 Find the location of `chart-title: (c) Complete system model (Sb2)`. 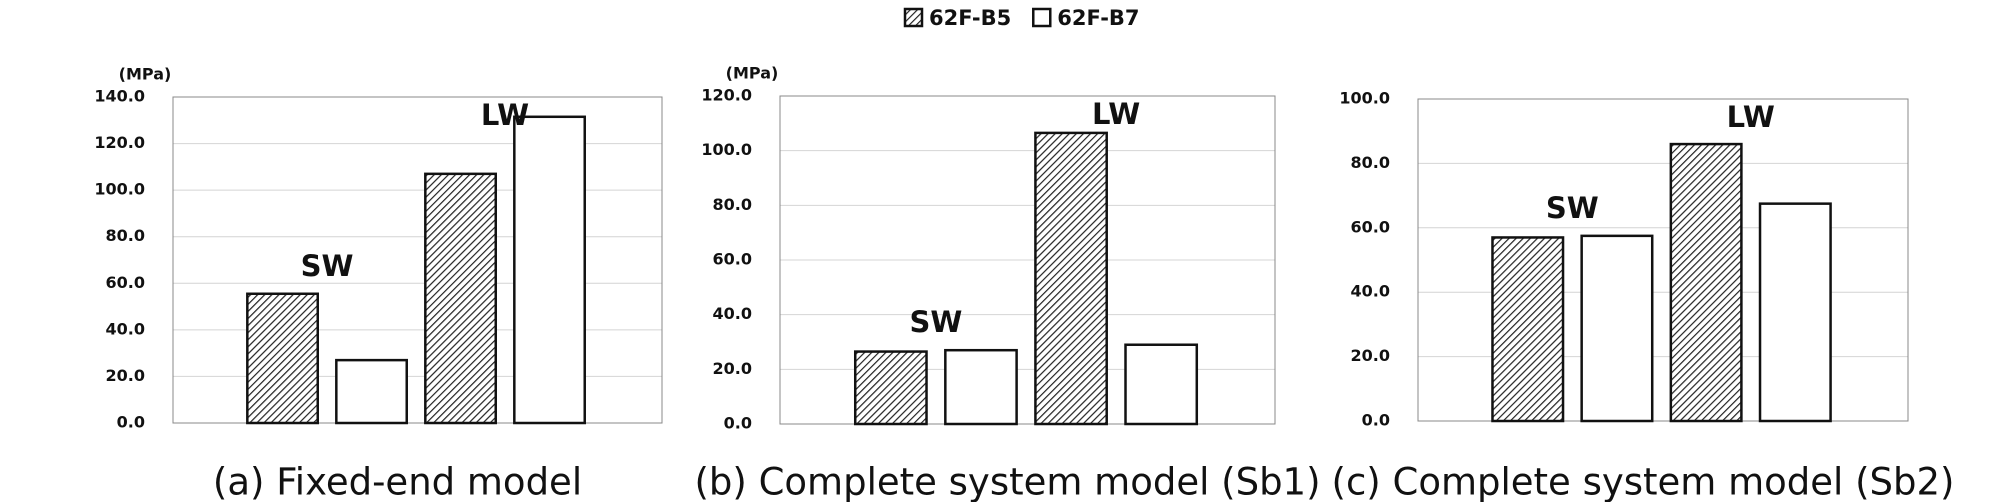

chart-title: (c) Complete system model (Sb2) is located at coordinates (1643, 481).